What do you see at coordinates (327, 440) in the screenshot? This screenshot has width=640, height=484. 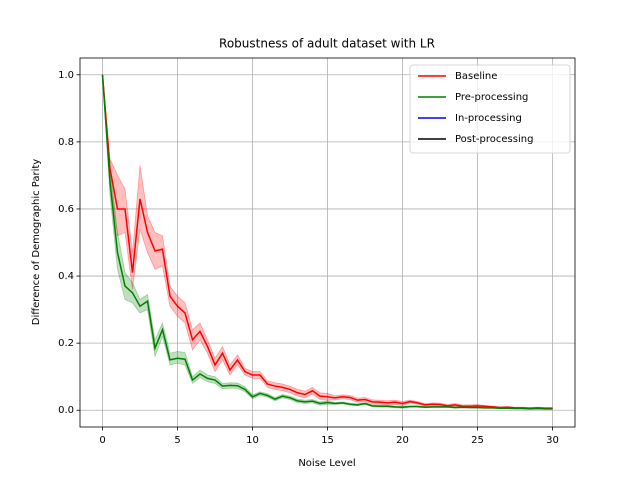 I see `x-tick-label: 15` at bounding box center [327, 440].